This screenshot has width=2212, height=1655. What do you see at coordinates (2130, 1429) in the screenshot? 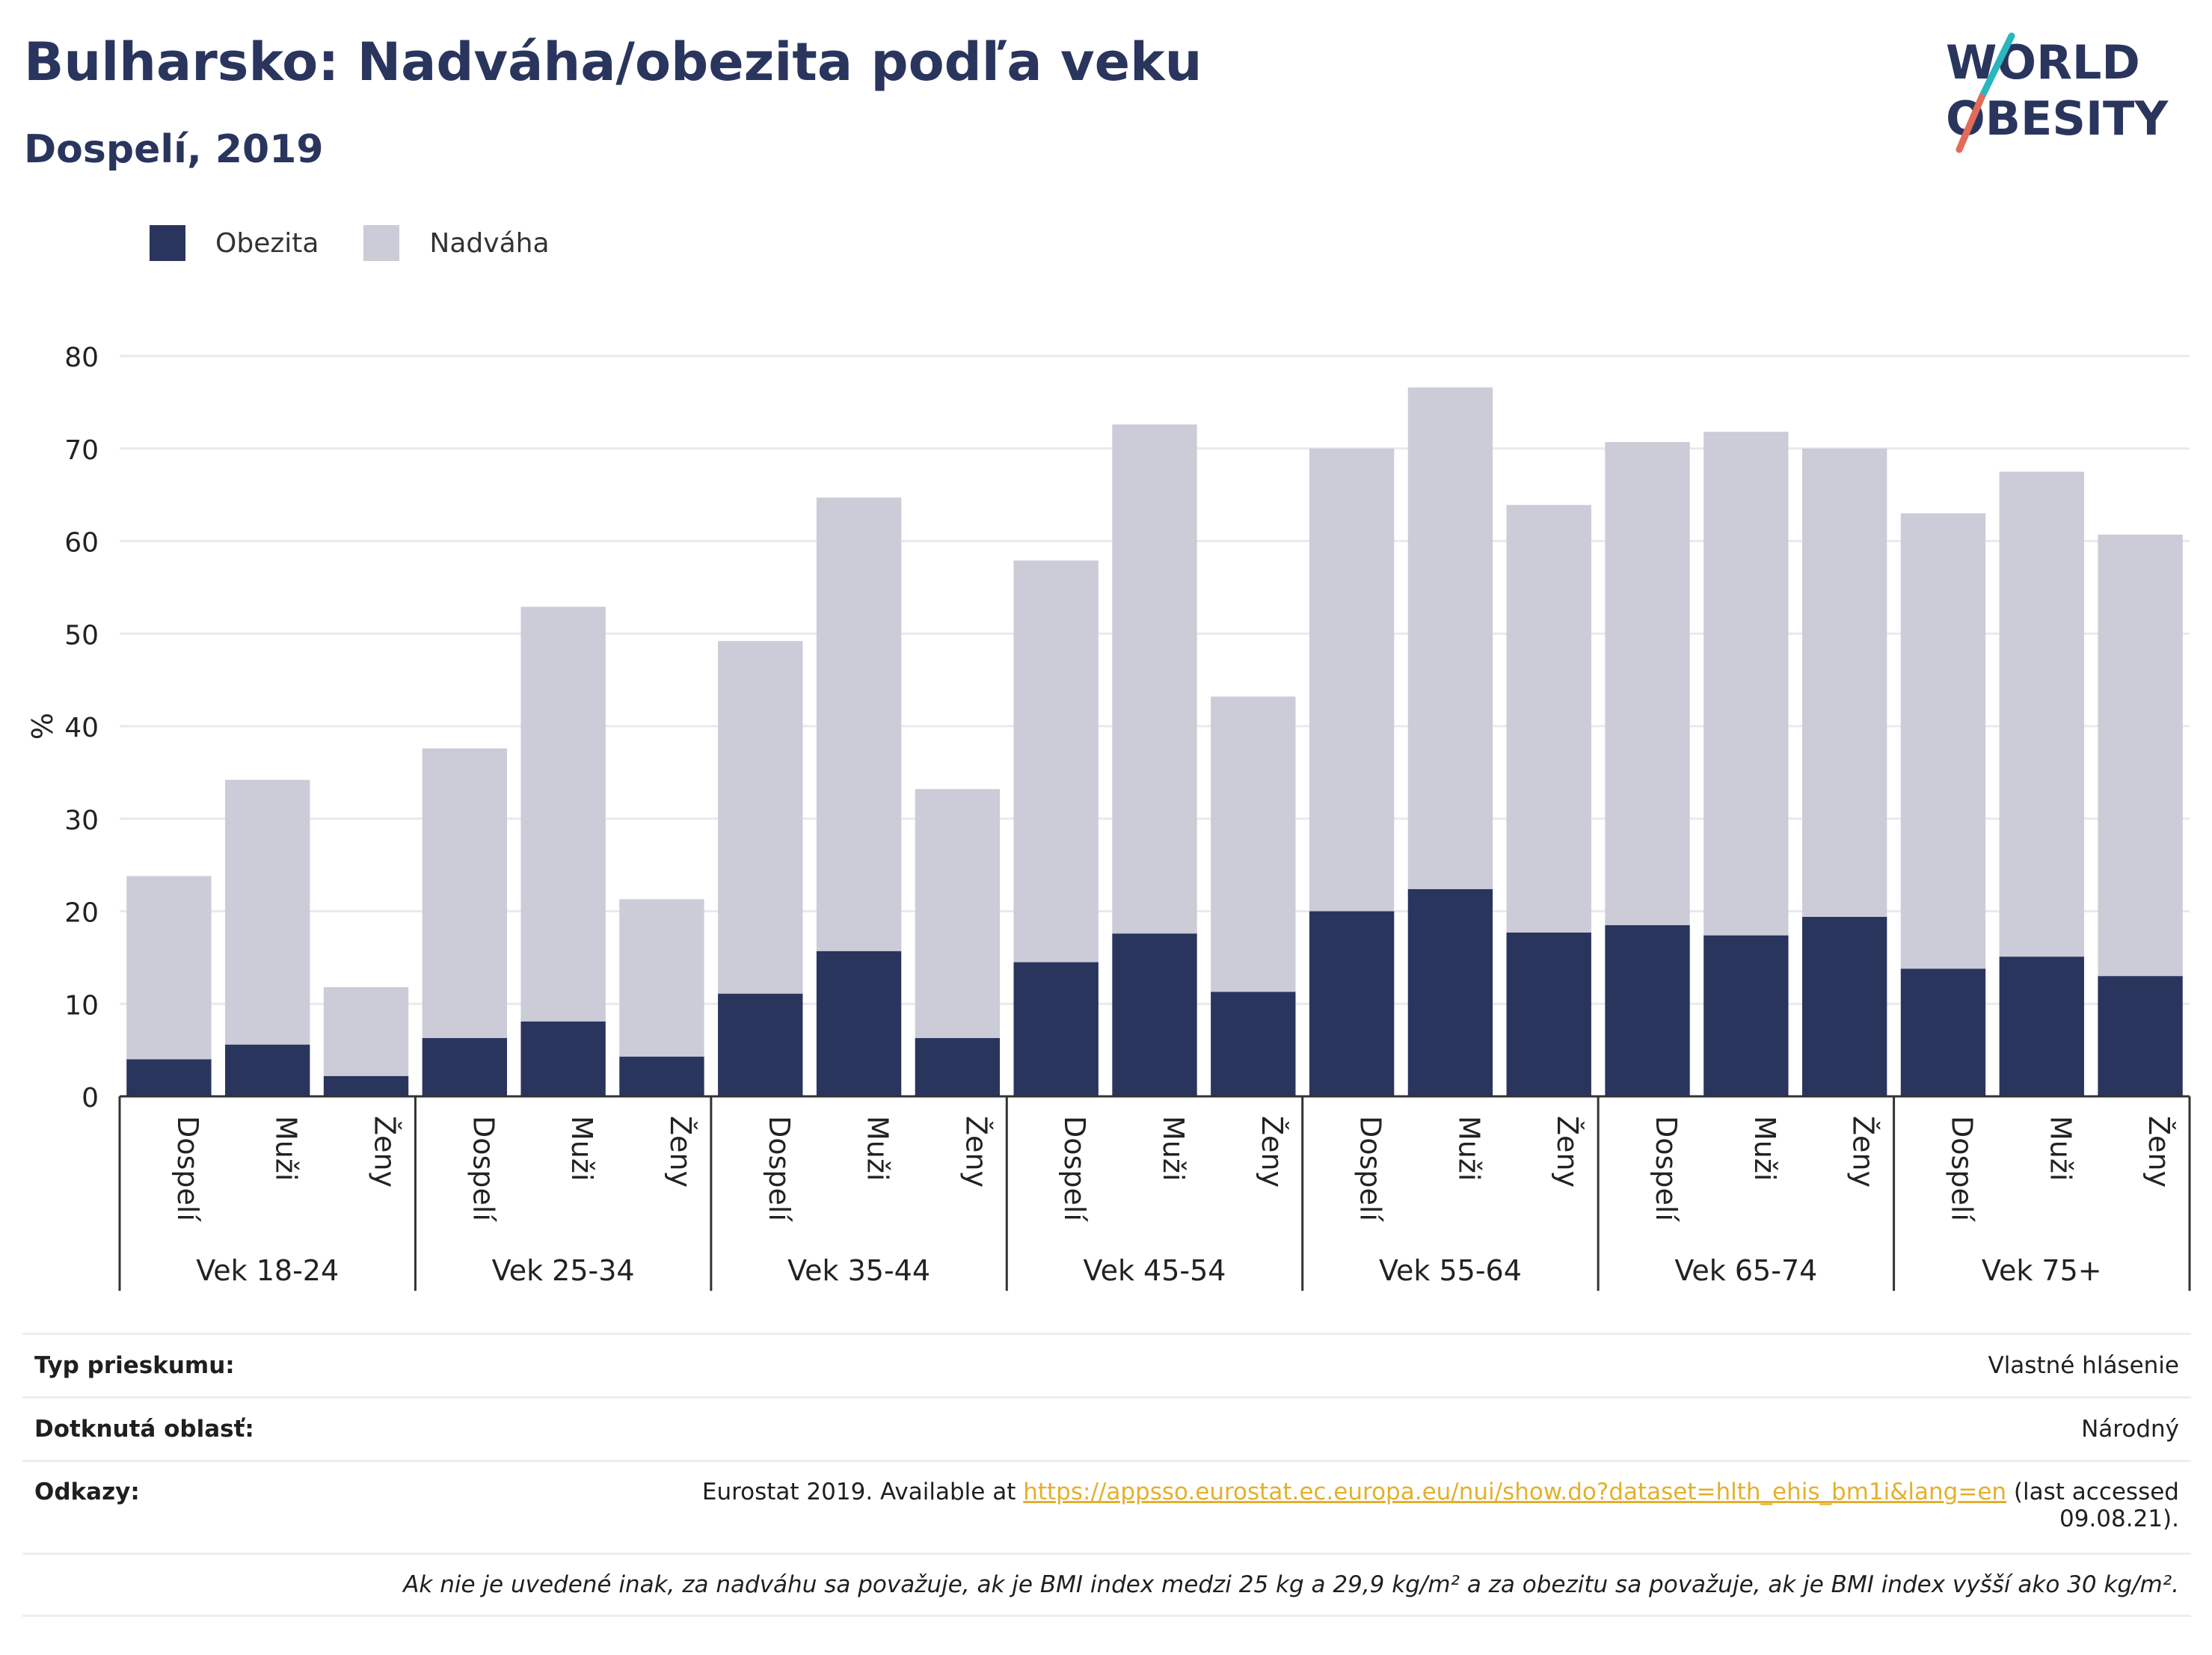
I see `area-value: Národný` at bounding box center [2130, 1429].